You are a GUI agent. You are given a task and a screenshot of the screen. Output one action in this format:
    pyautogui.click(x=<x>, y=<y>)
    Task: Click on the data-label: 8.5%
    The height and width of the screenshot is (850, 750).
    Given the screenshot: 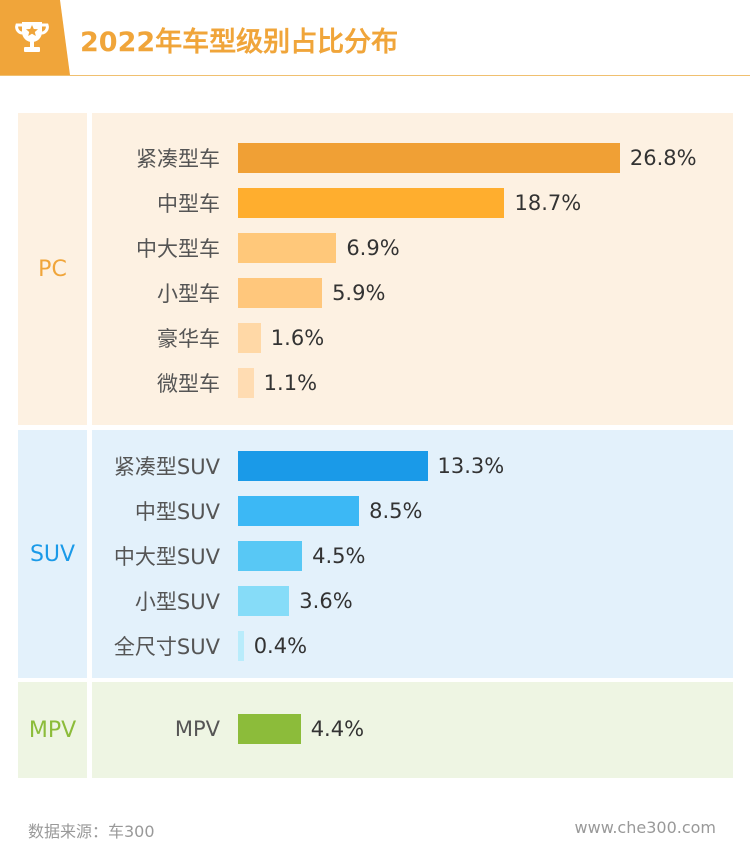 What is the action you would take?
    pyautogui.click(x=396, y=511)
    